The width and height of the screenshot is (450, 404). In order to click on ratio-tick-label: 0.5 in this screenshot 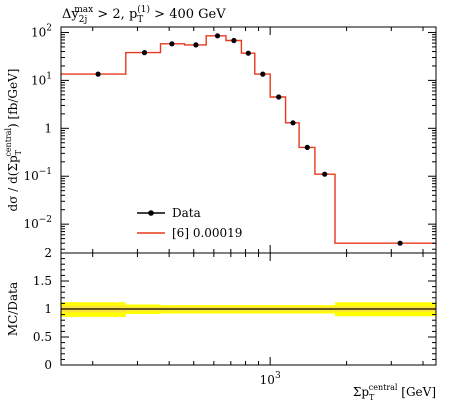, I will do `click(42, 337)`.